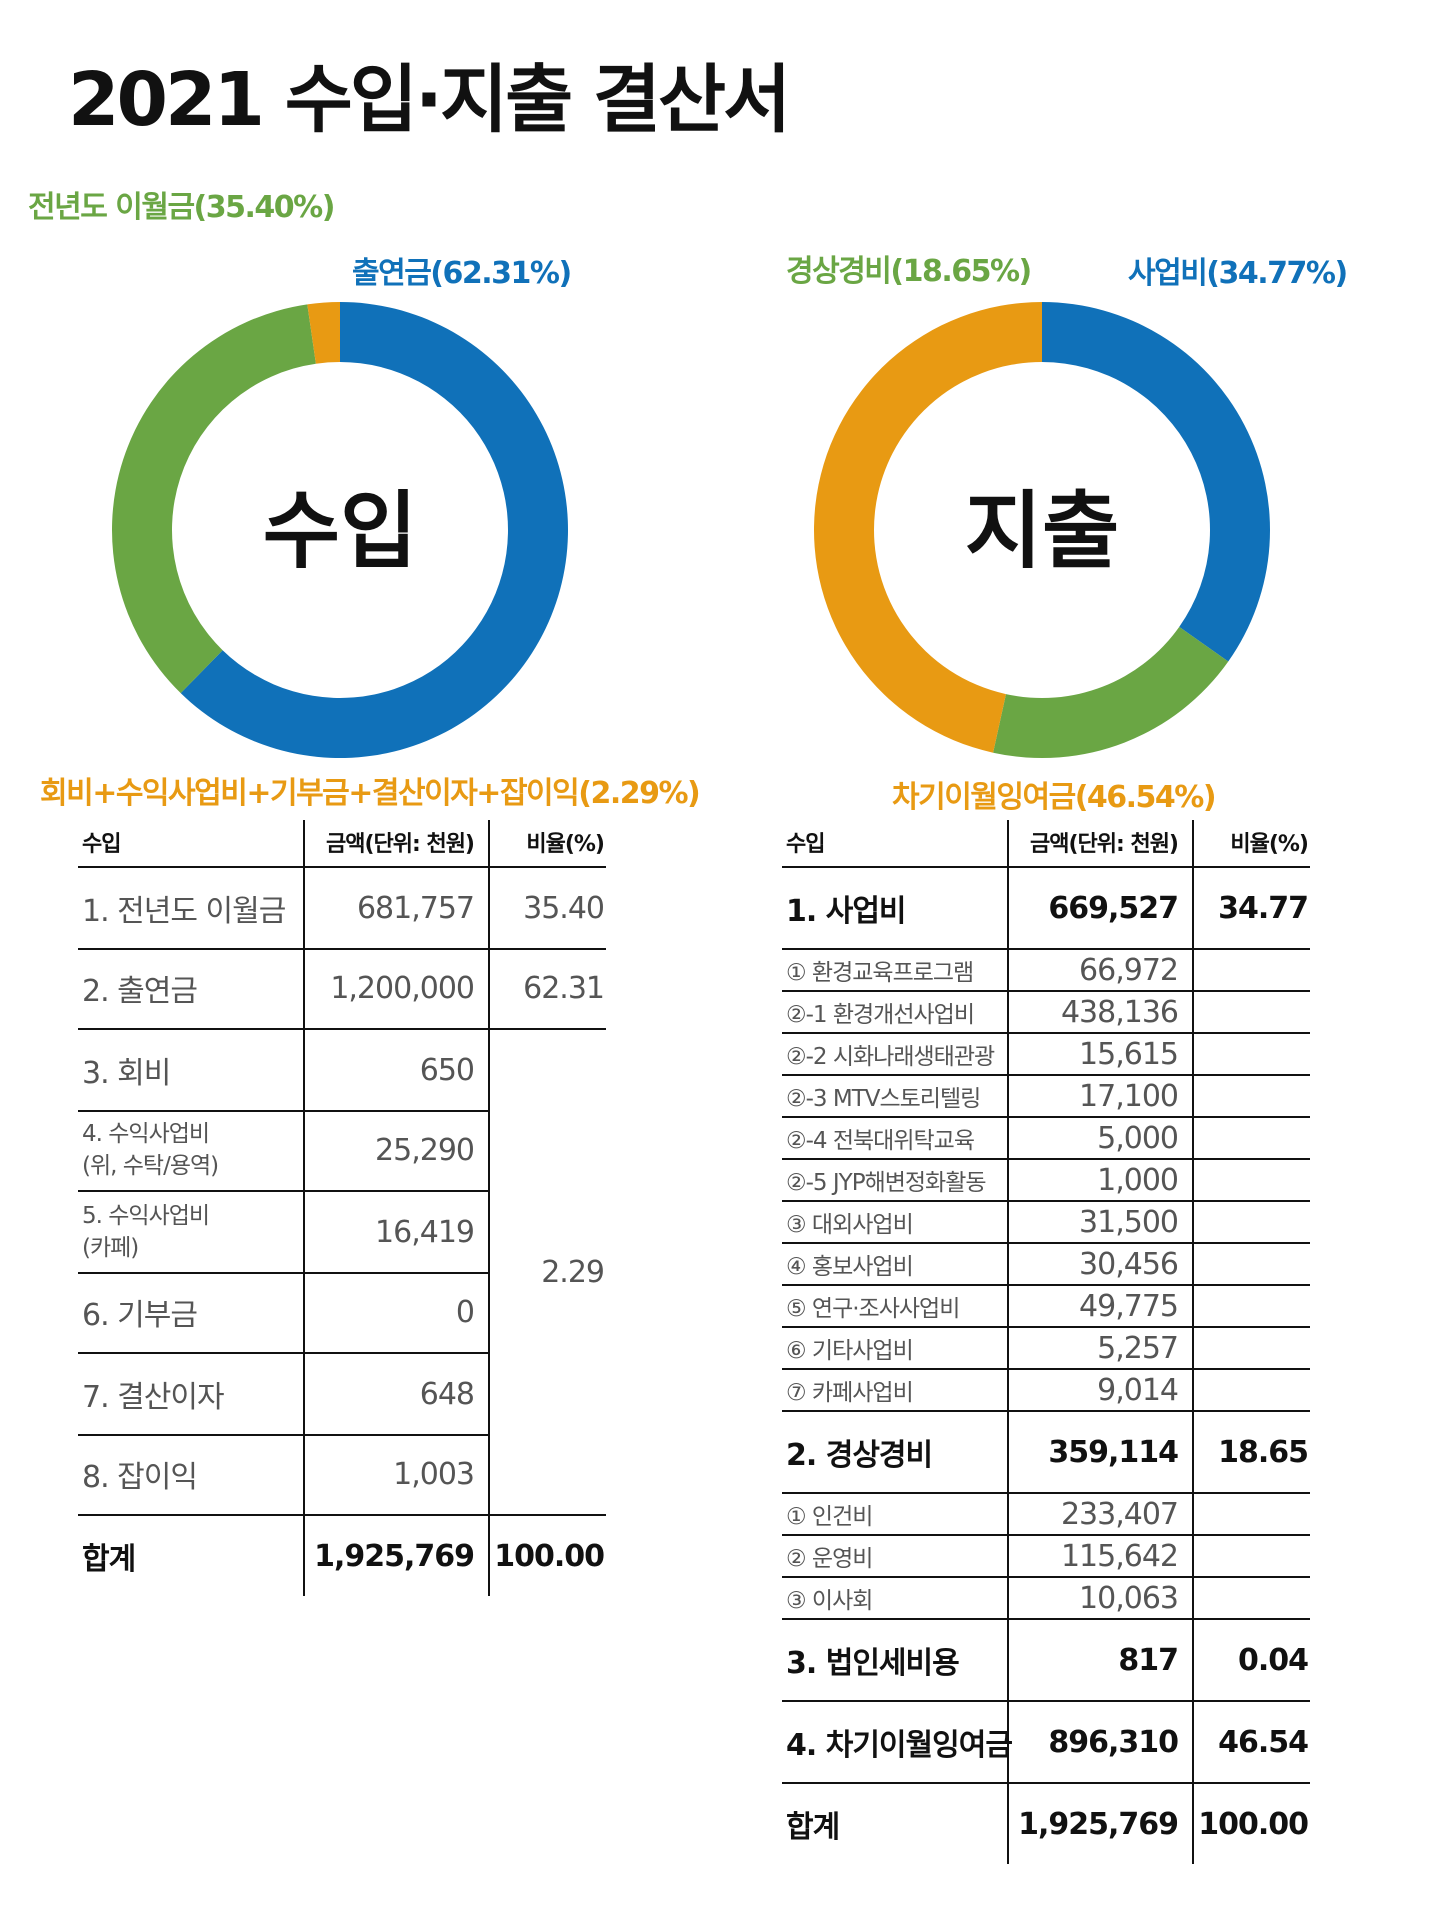 Image resolution: width=1440 pixels, height=1920 pixels. Describe the element at coordinates (850, 1393) in the screenshot. I see `col-name: ⑦ 카페사업비` at that location.